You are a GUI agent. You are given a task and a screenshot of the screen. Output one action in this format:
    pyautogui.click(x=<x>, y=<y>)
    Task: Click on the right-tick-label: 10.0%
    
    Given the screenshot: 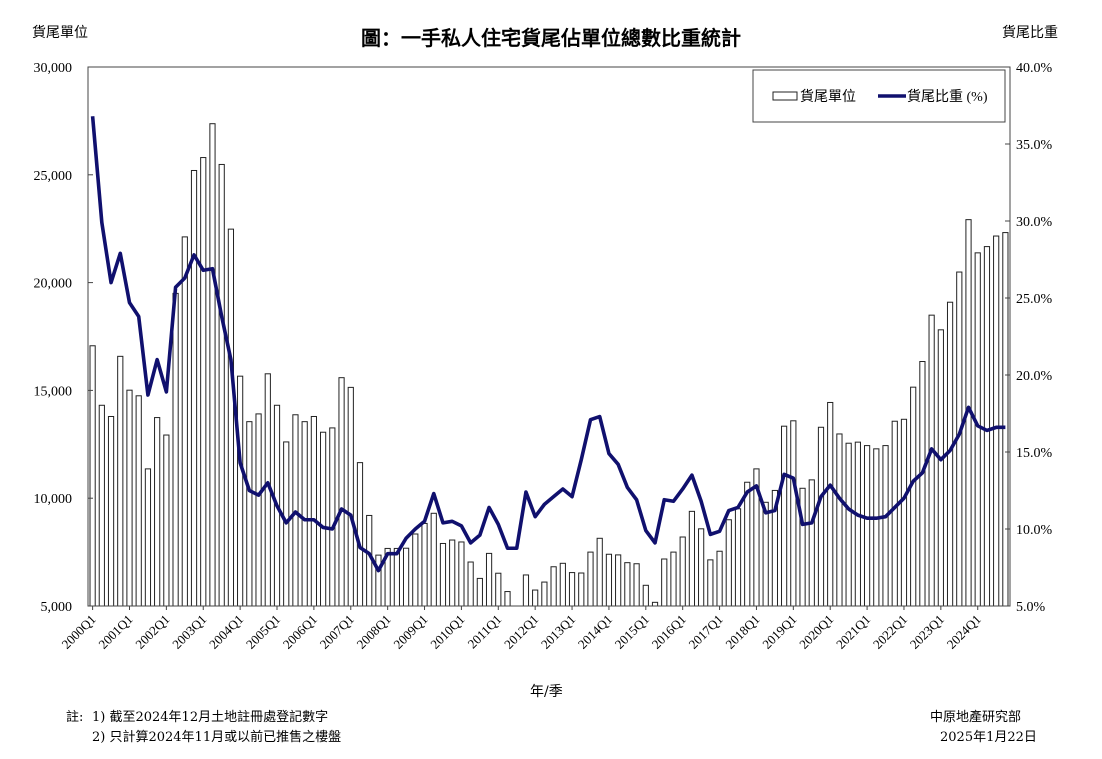 What is the action you would take?
    pyautogui.click(x=1034, y=530)
    